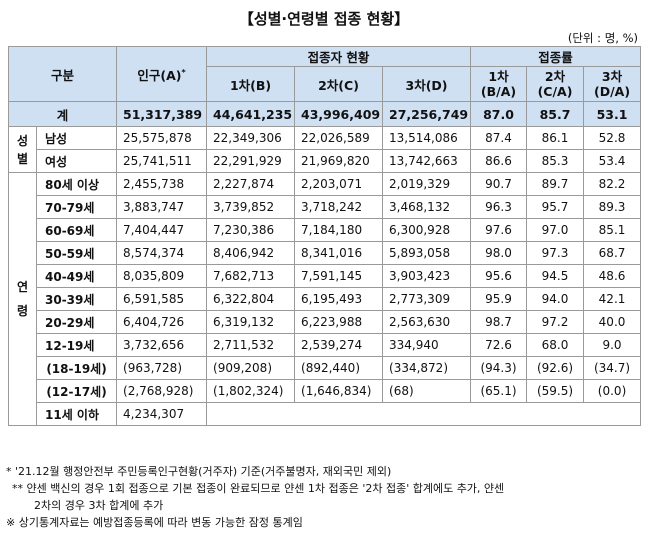 This screenshot has width=648, height=541. What do you see at coordinates (499, 138) in the screenshot?
I see `cell-rate1: 87.4` at bounding box center [499, 138].